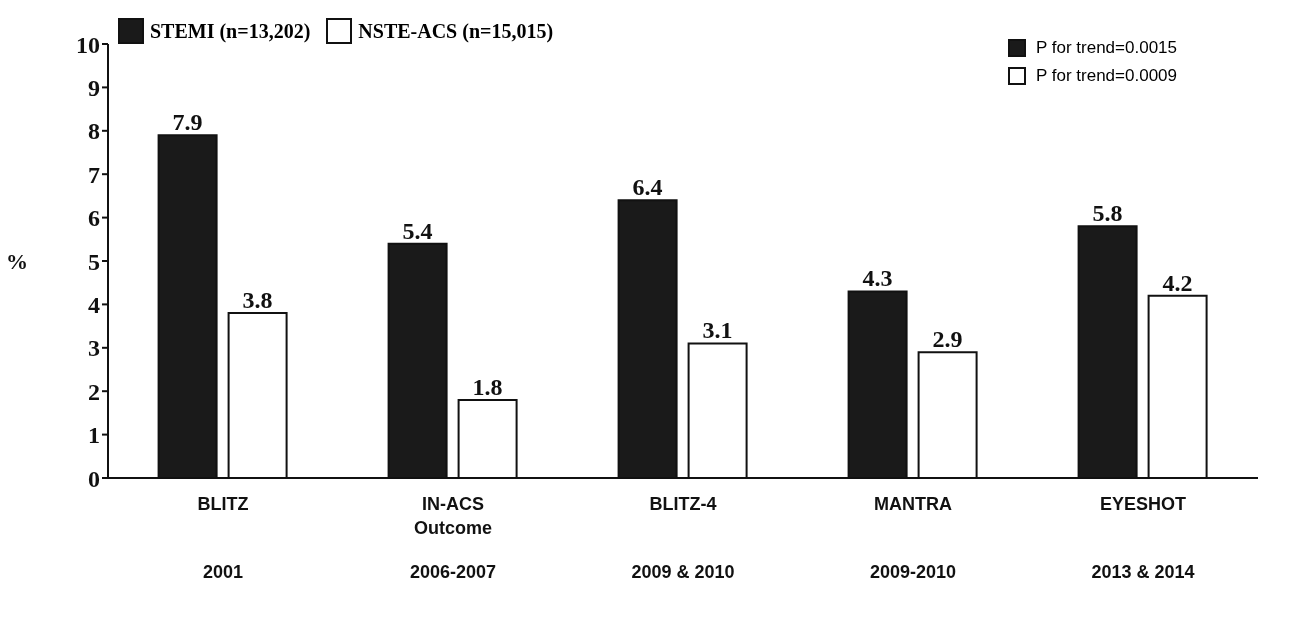 This screenshot has height=621, width=1290. Describe the element at coordinates (17, 261) in the screenshot. I see `y-axis-title: %` at that location.